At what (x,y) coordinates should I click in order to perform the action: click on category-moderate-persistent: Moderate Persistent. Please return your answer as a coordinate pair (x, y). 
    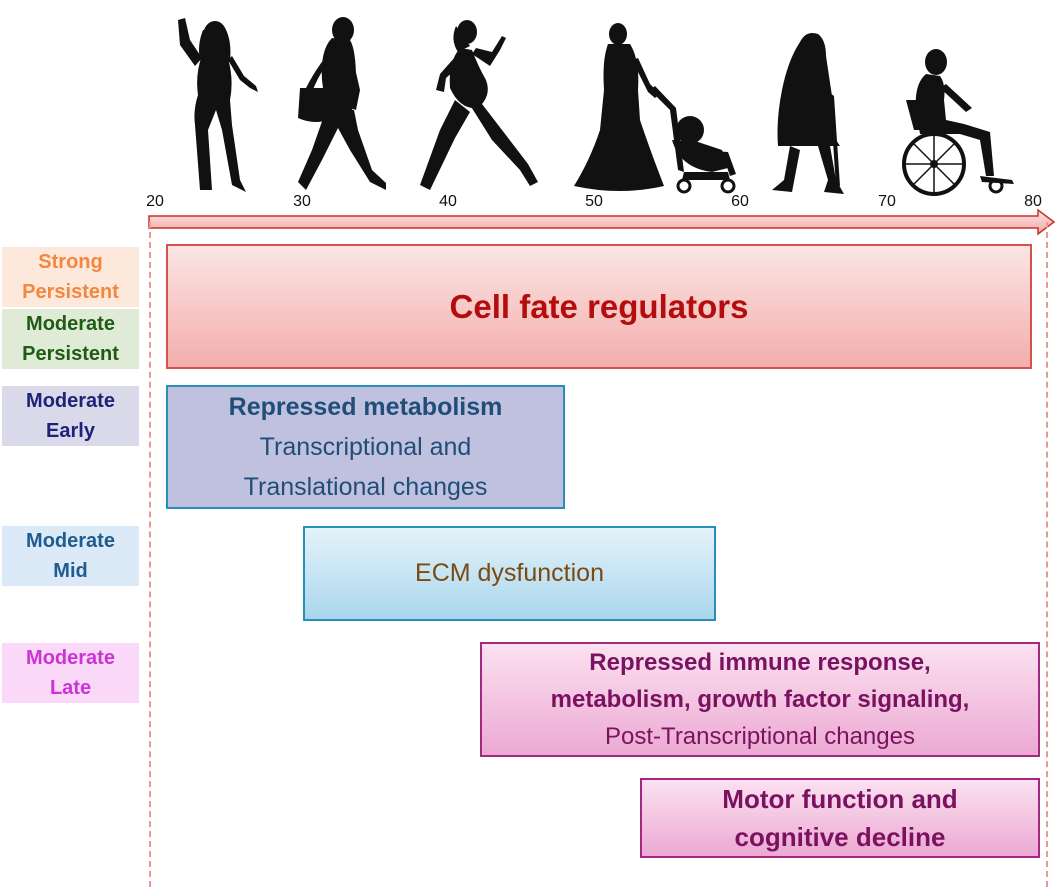
    Looking at the image, I should click on (70, 339).